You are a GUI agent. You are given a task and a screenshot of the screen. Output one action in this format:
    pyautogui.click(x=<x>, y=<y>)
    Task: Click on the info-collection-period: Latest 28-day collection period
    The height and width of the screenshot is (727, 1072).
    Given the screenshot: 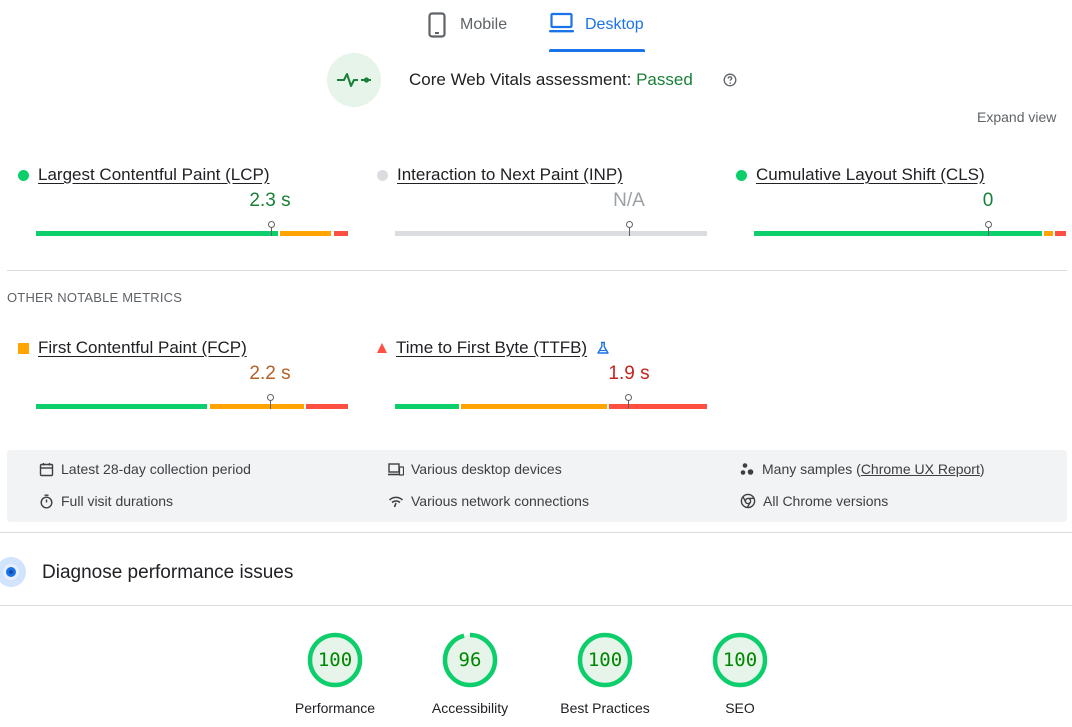 What is the action you would take?
    pyautogui.click(x=145, y=469)
    